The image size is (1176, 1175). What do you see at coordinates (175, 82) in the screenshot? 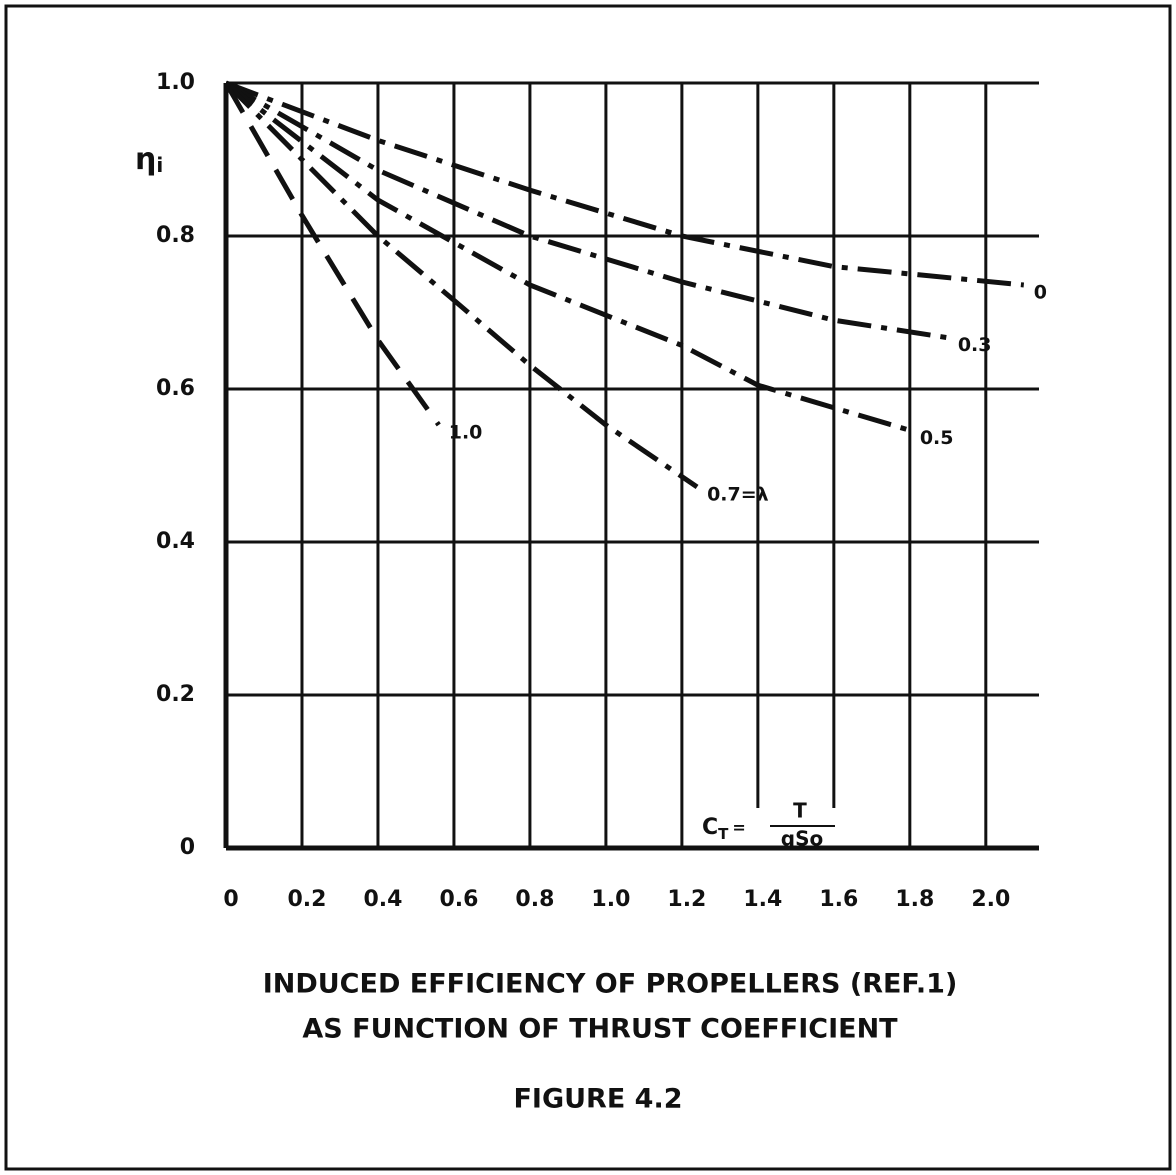
I see `y-tick-label: 1.0` at bounding box center [175, 82].